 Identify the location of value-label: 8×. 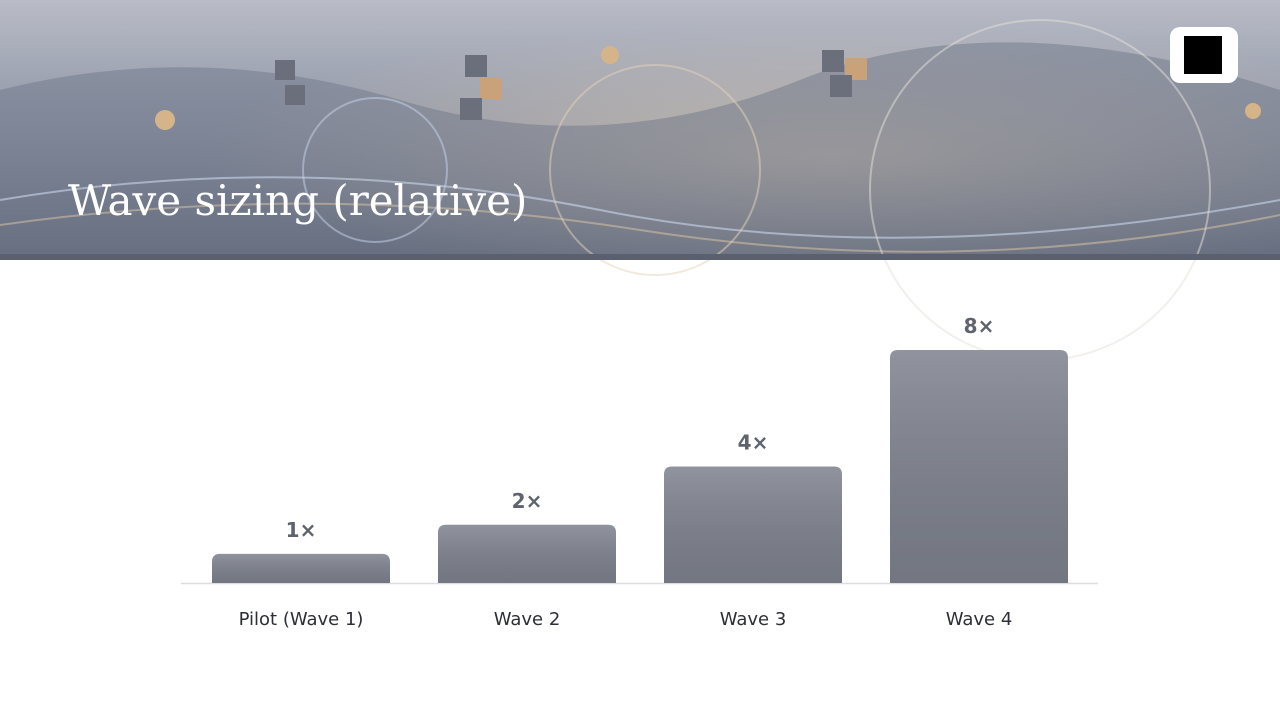
(979, 326).